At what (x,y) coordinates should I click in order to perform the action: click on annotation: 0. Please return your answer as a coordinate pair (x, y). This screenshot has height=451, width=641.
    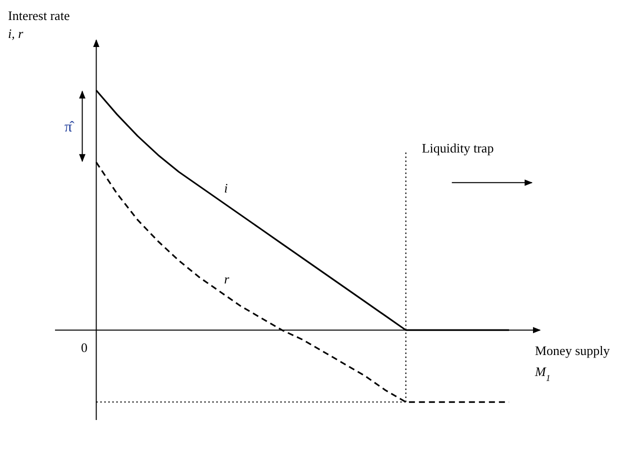
    Looking at the image, I should click on (84, 348).